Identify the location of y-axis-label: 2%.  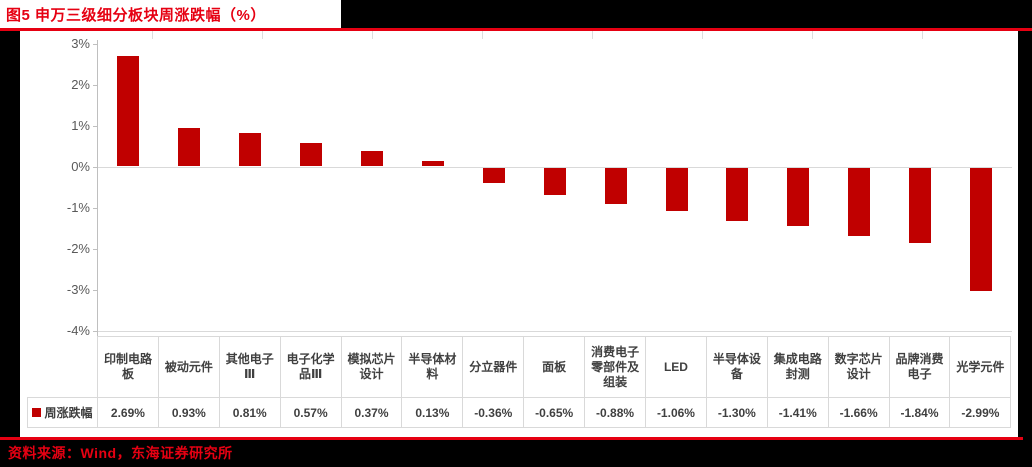
(80, 84).